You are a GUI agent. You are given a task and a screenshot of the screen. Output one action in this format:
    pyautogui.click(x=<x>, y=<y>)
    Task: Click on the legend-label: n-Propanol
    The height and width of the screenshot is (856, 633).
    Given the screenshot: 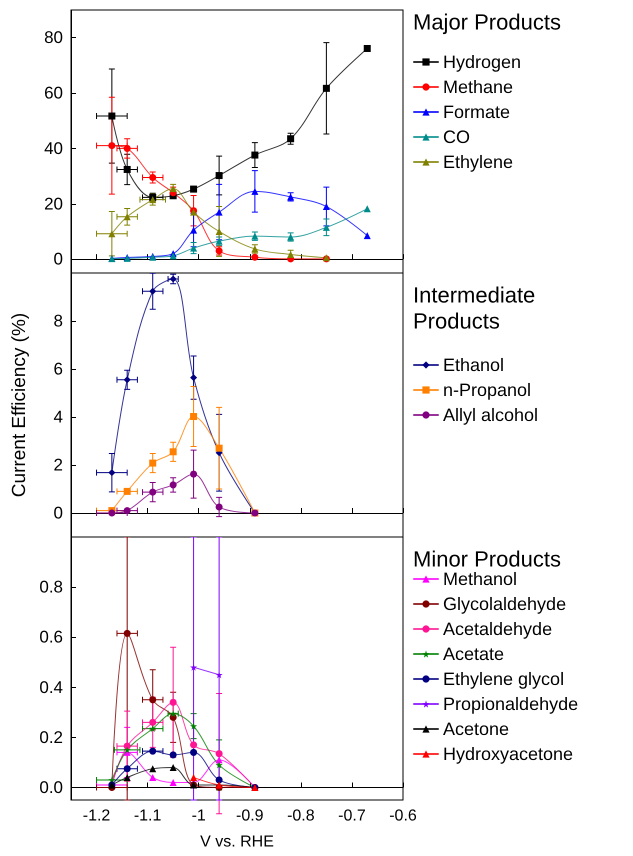 What is the action you would take?
    pyautogui.click(x=487, y=390)
    